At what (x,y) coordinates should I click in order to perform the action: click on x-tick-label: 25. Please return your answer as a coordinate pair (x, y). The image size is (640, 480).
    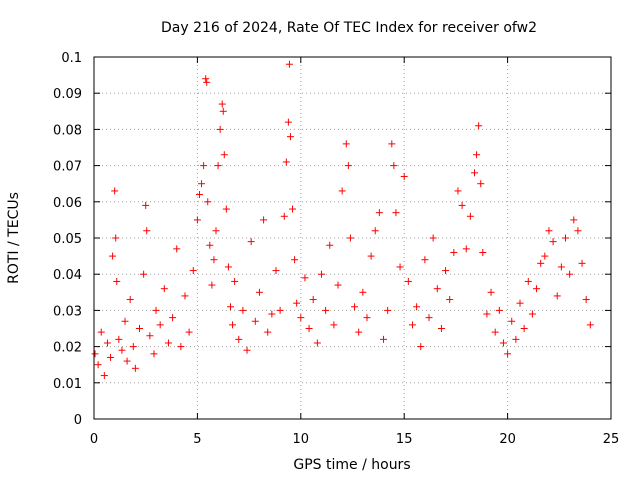
    Looking at the image, I should click on (611, 439).